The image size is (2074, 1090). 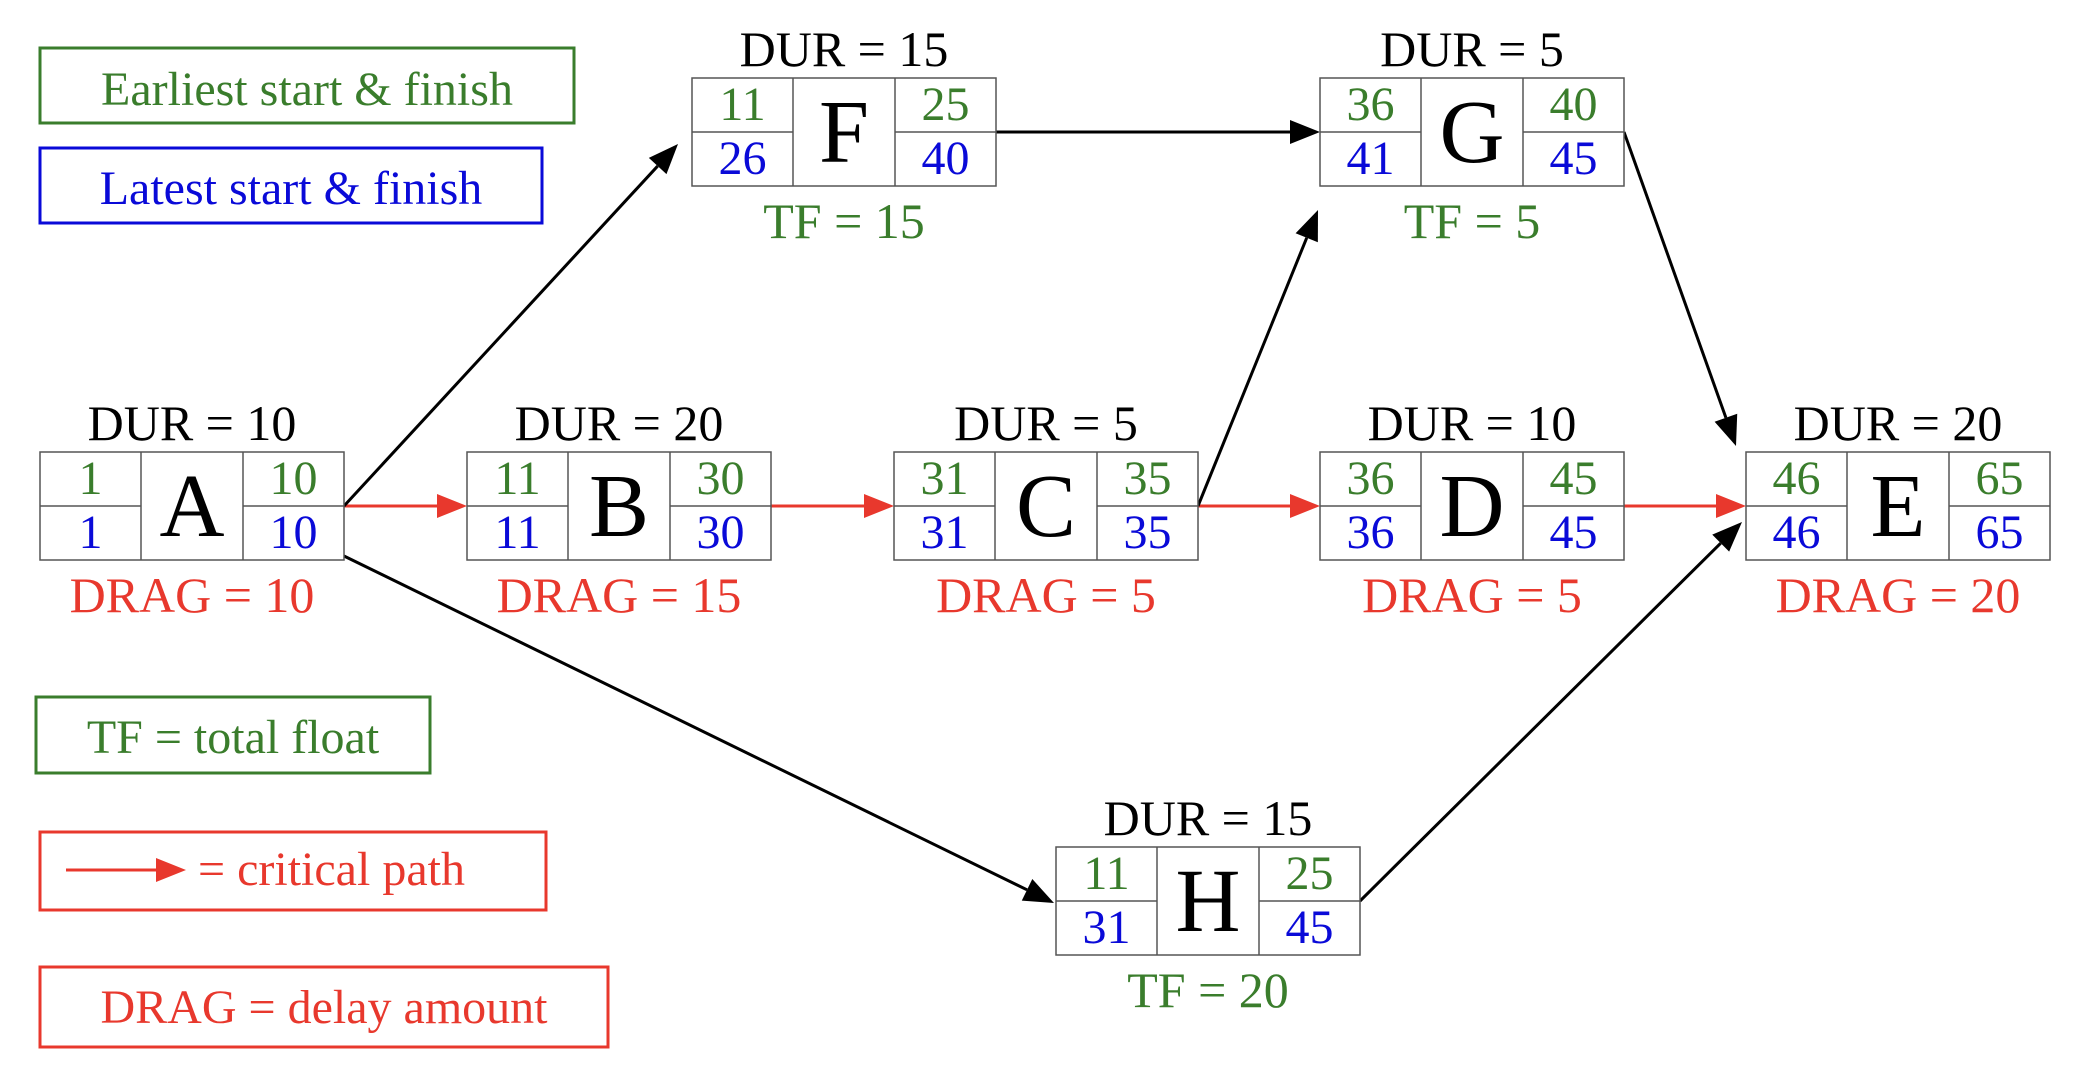 I want to click on latest-start: 36, so click(x=1371, y=532).